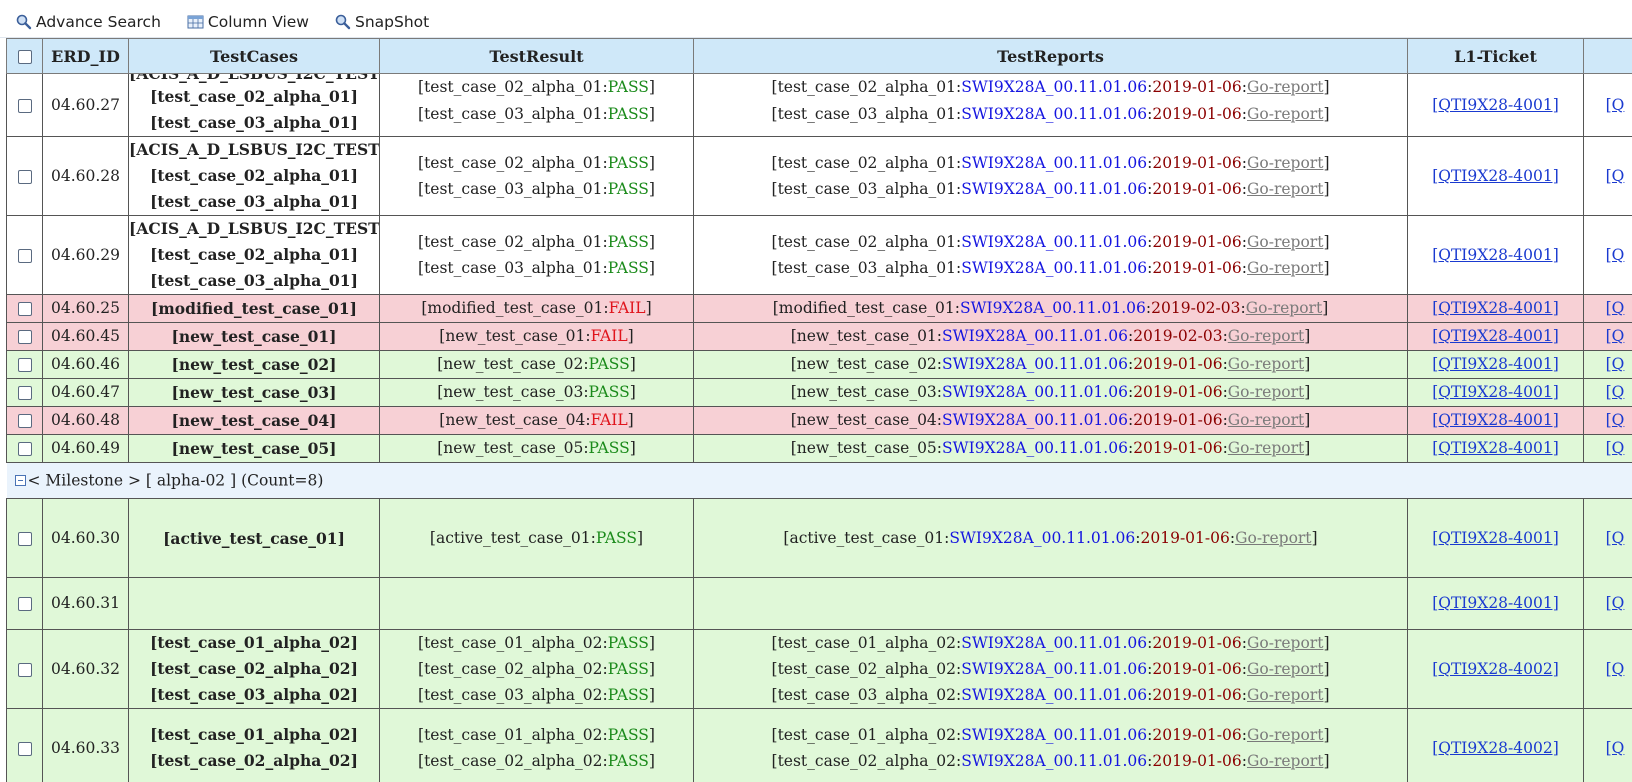 The height and width of the screenshot is (782, 1632). I want to click on result-line: [test_case_03_alpha_01:PASS], so click(536, 114).